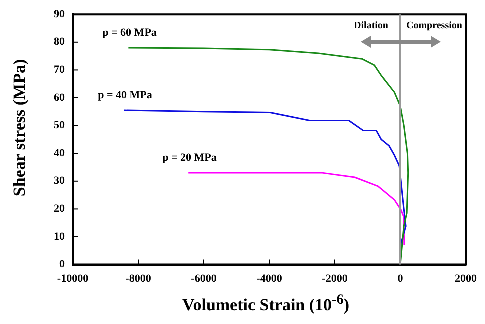  Describe the element at coordinates (335, 279) in the screenshot. I see `x-tick-label: -2000` at that location.